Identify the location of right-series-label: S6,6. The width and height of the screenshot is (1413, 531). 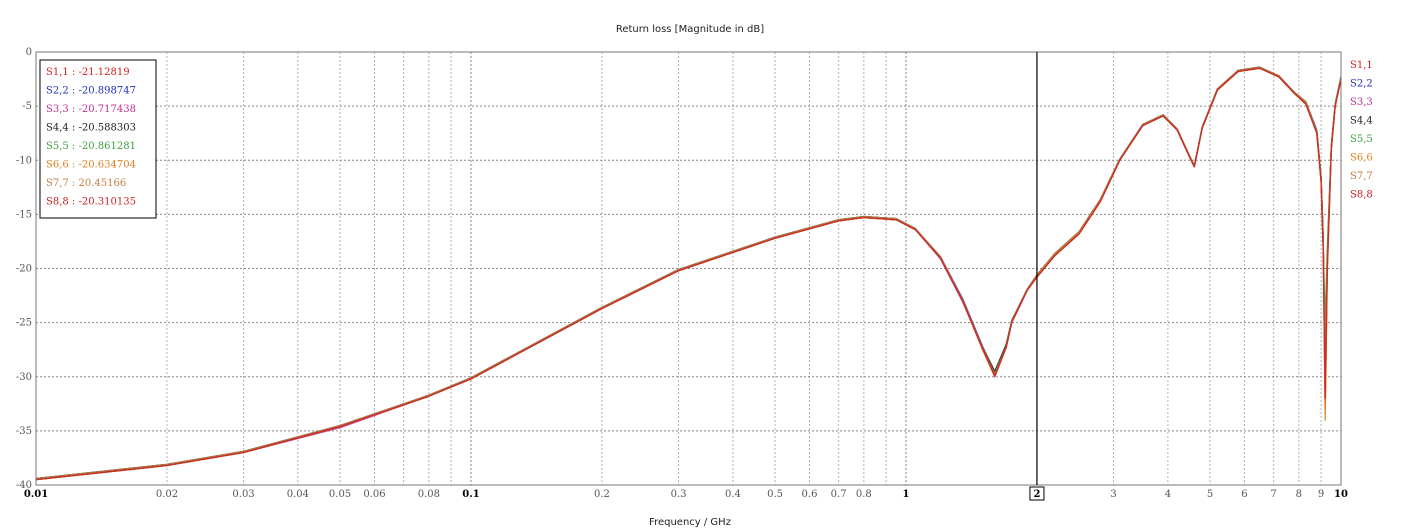
(1361, 158).